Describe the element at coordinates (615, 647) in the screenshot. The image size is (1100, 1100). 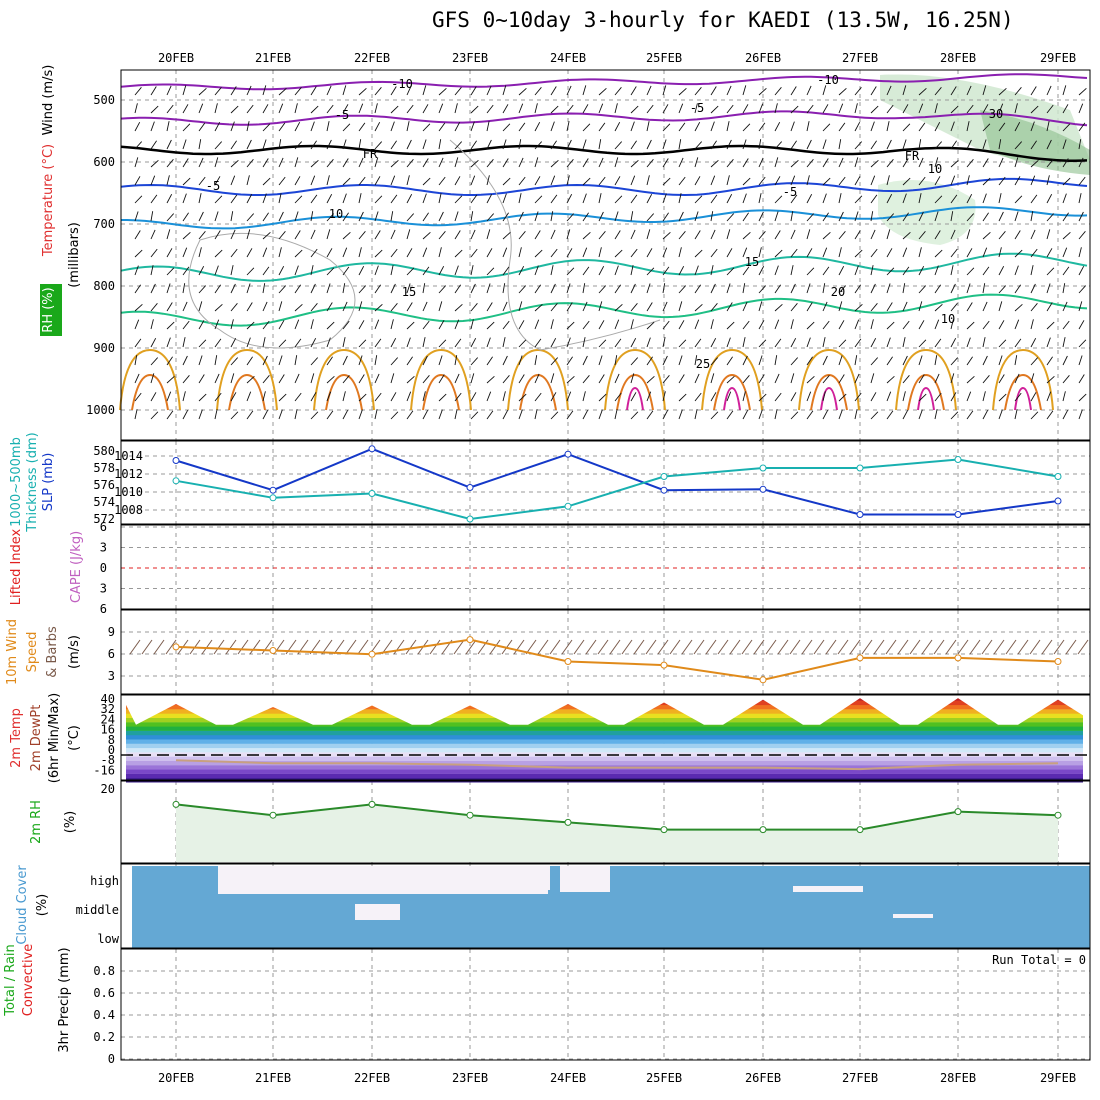
I see `surface-wind-barb` at that location.